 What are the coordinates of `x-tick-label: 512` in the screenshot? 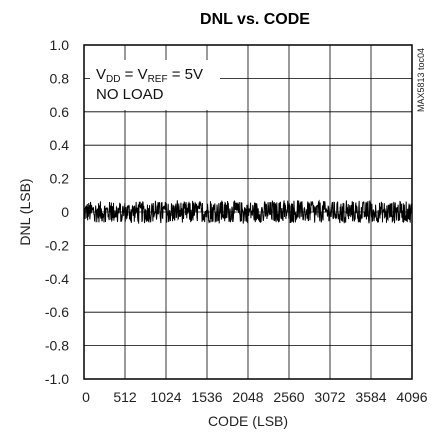 It's located at (125, 397).